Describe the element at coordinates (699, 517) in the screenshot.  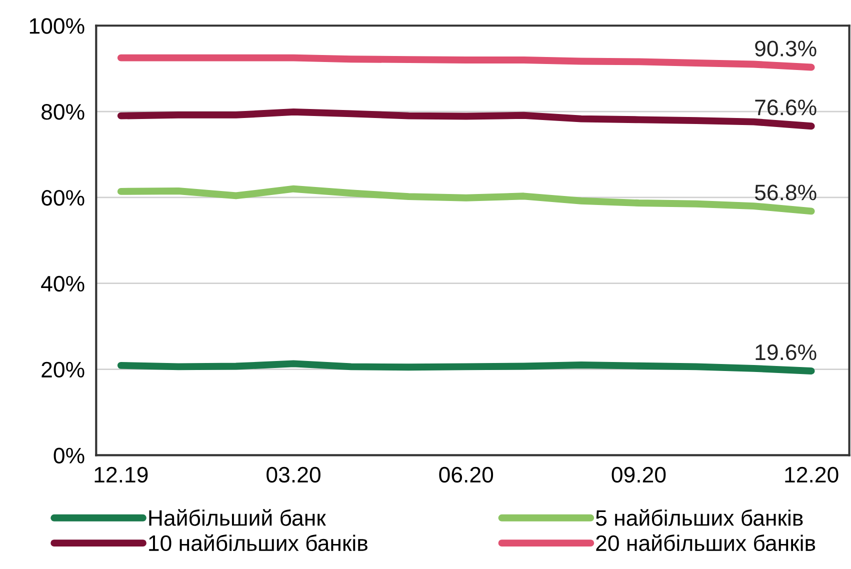
I see `legend-label: 5 найбільших банків` at that location.